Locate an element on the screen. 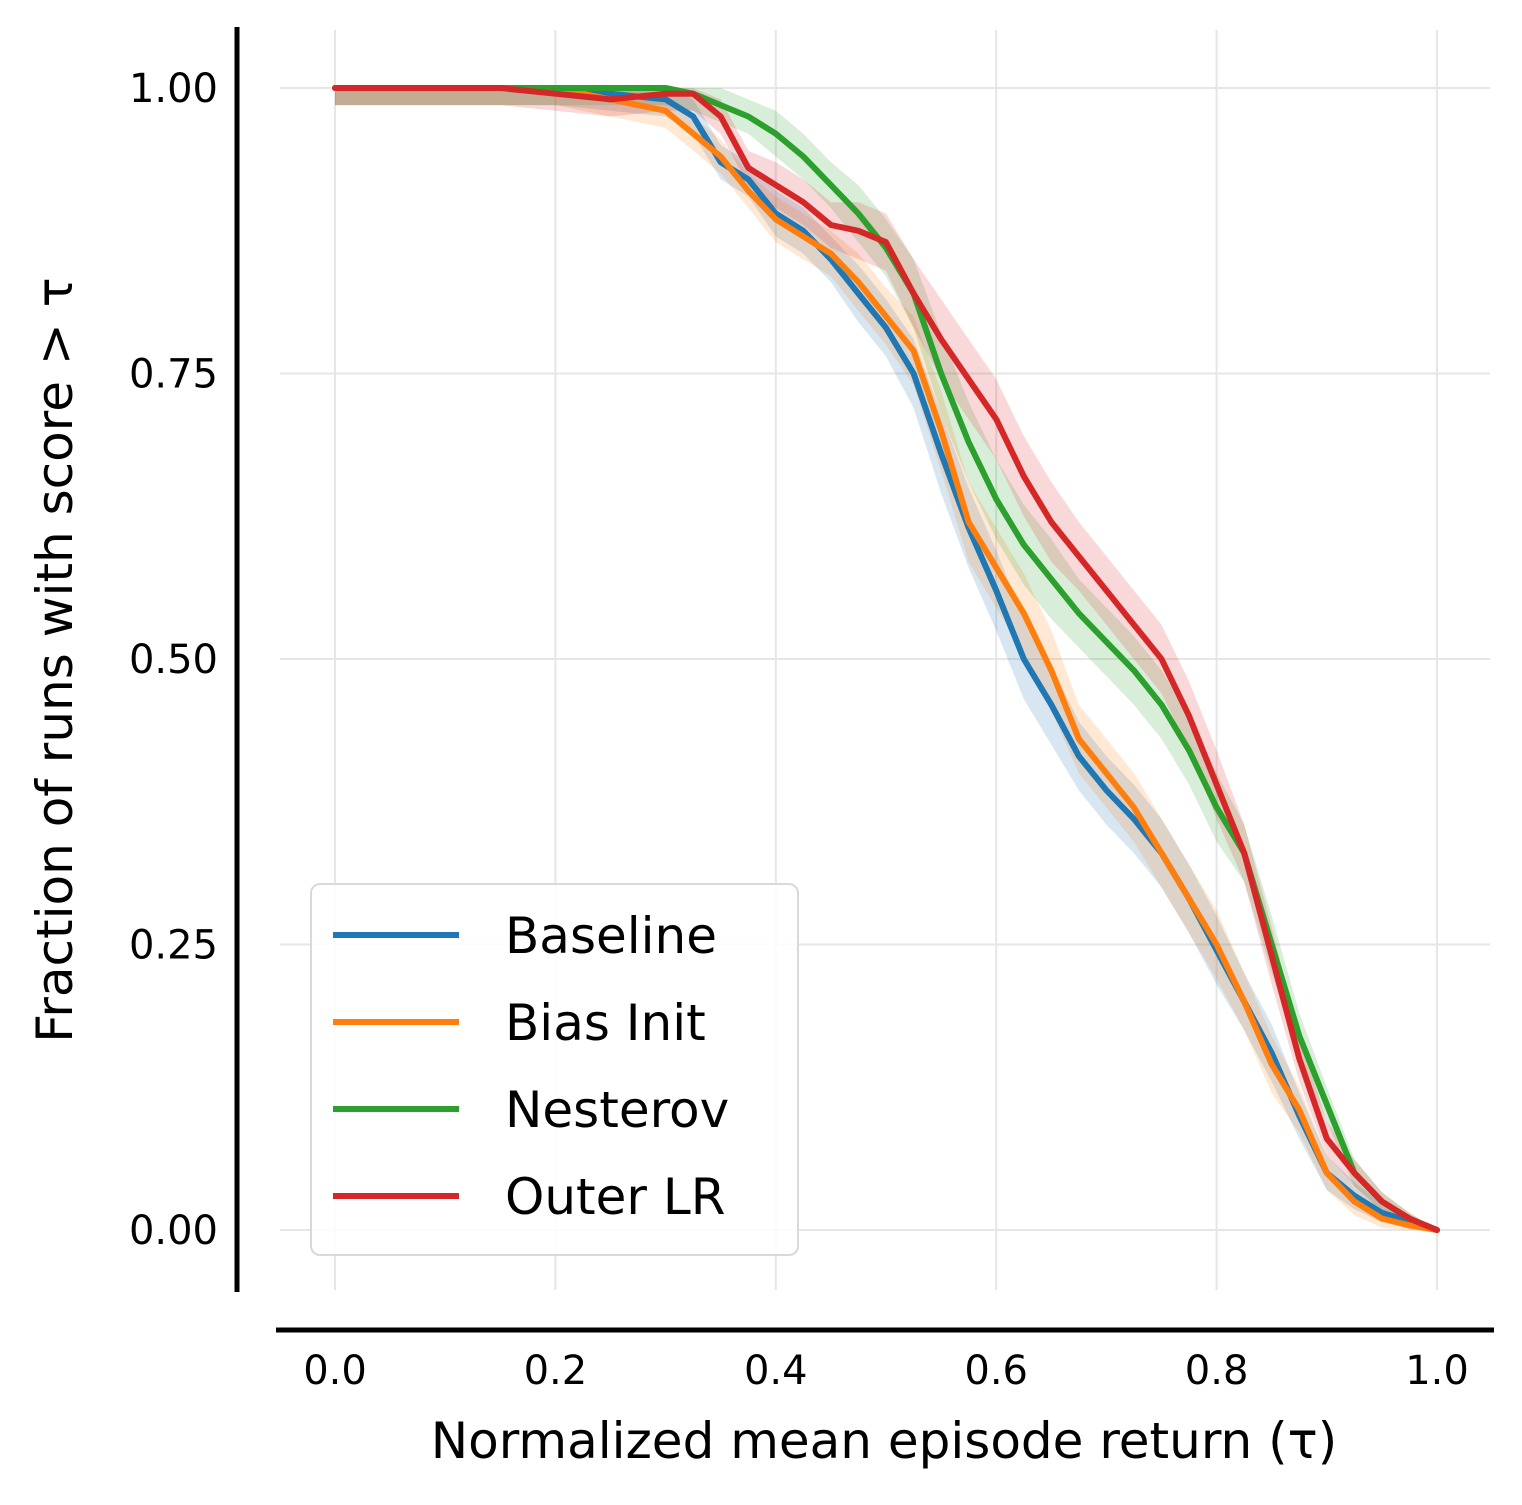 This screenshot has height=1505, width=1522. x-axis-title: Normalized mean episode return (τ) is located at coordinates (884, 1441).